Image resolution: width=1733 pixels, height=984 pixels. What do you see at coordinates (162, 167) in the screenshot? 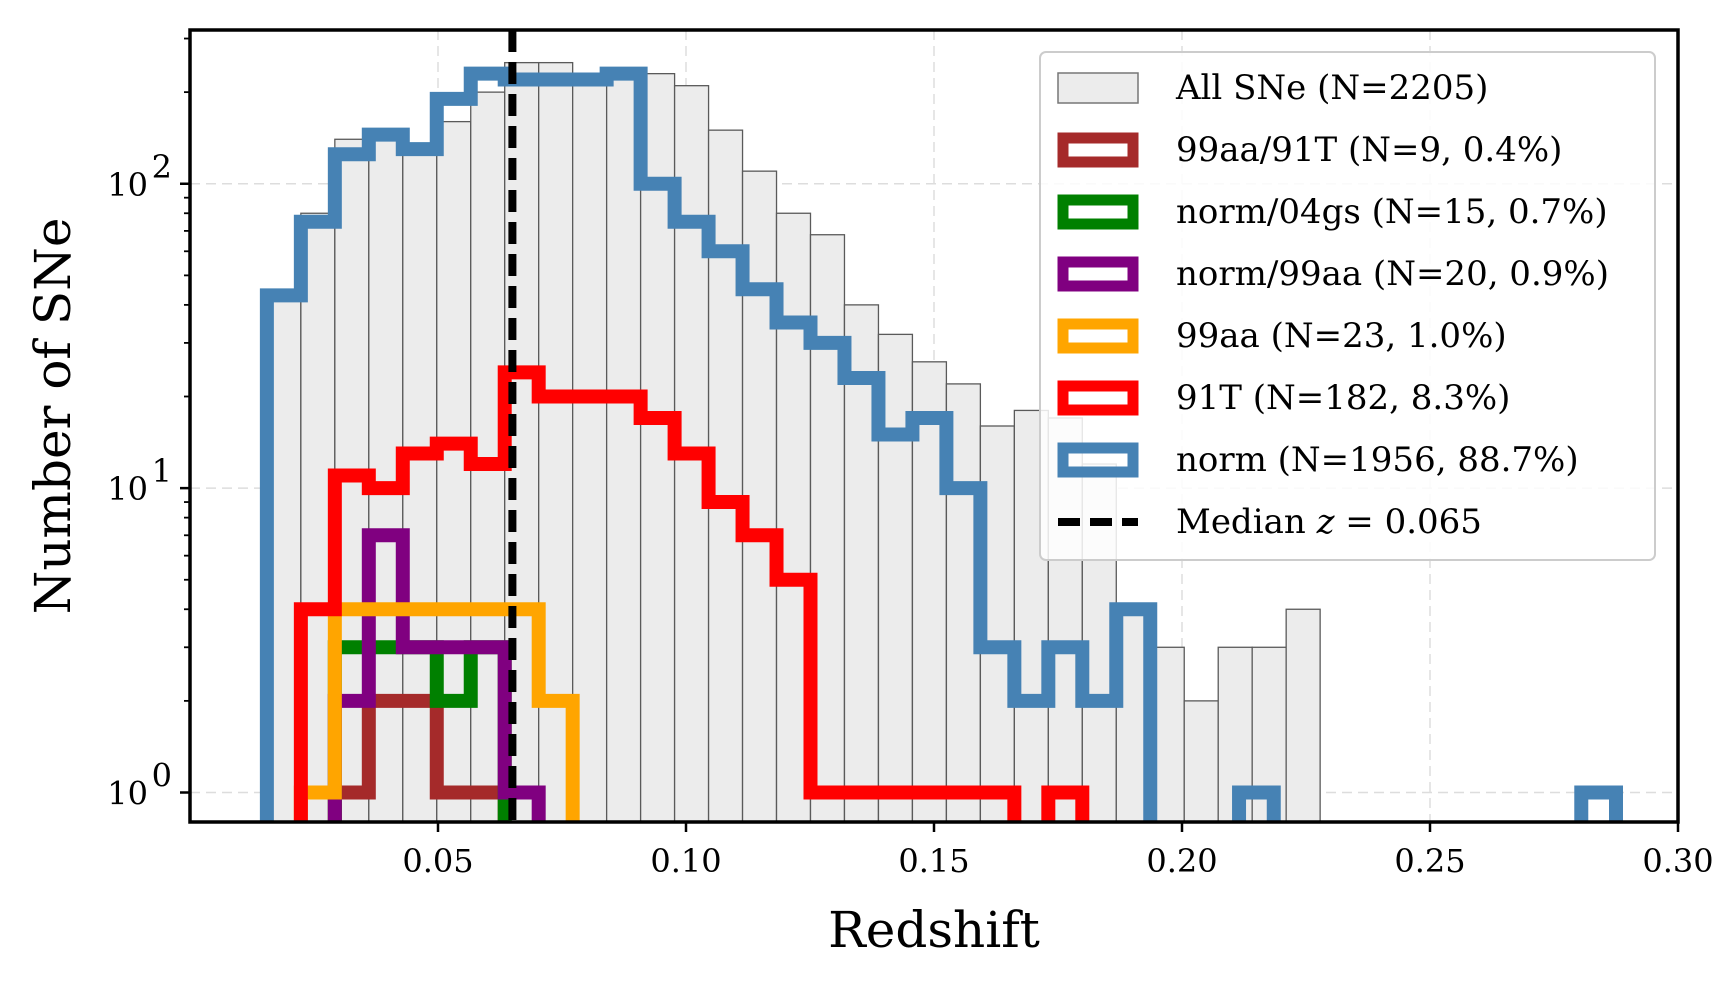
I see `y-tick-exponent-2: 2` at bounding box center [162, 167].